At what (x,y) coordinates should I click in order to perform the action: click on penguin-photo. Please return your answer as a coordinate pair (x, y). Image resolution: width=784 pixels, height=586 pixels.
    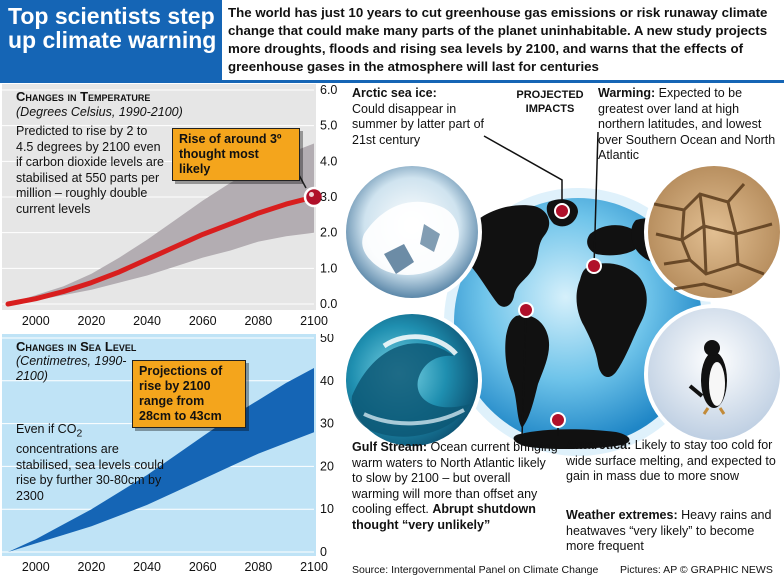
    Looking at the image, I should click on (714, 374).